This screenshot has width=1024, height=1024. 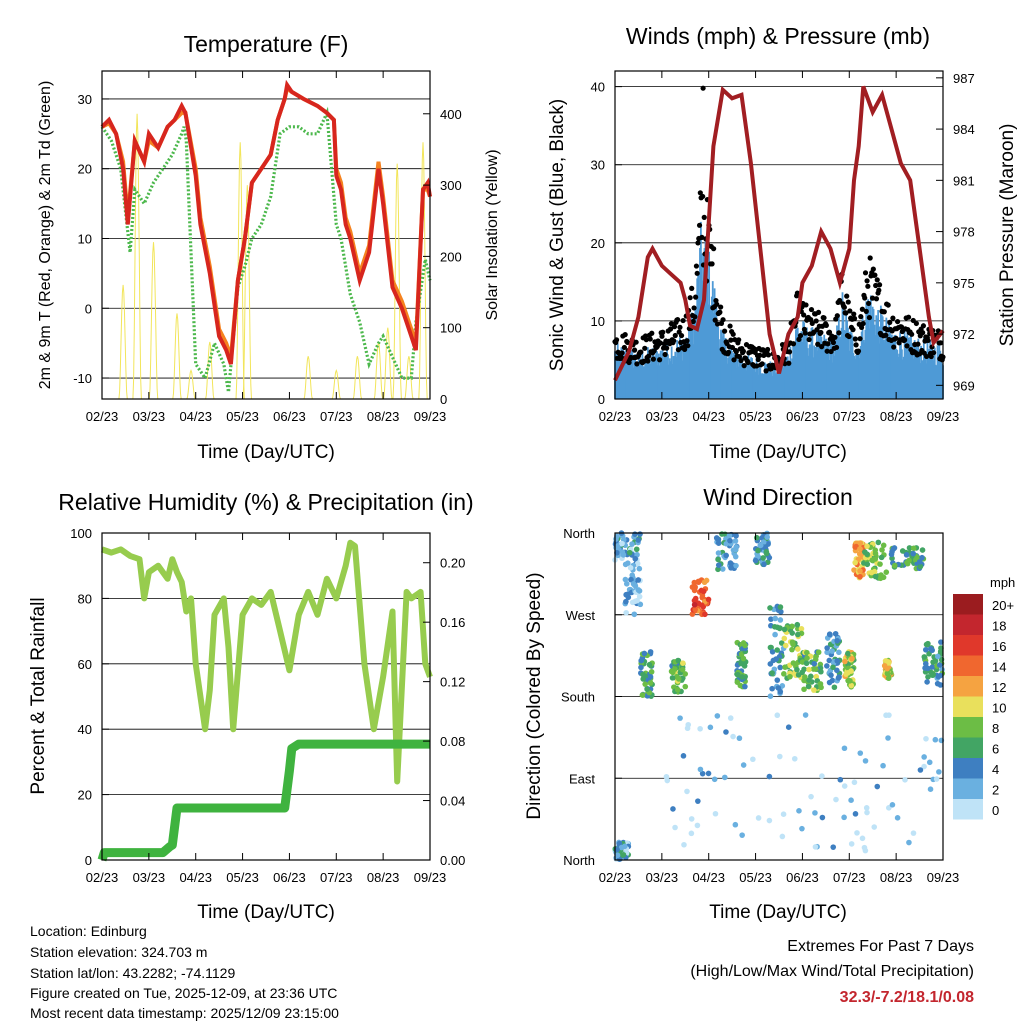 I want to click on legend-label: 16, so click(x=999, y=646).